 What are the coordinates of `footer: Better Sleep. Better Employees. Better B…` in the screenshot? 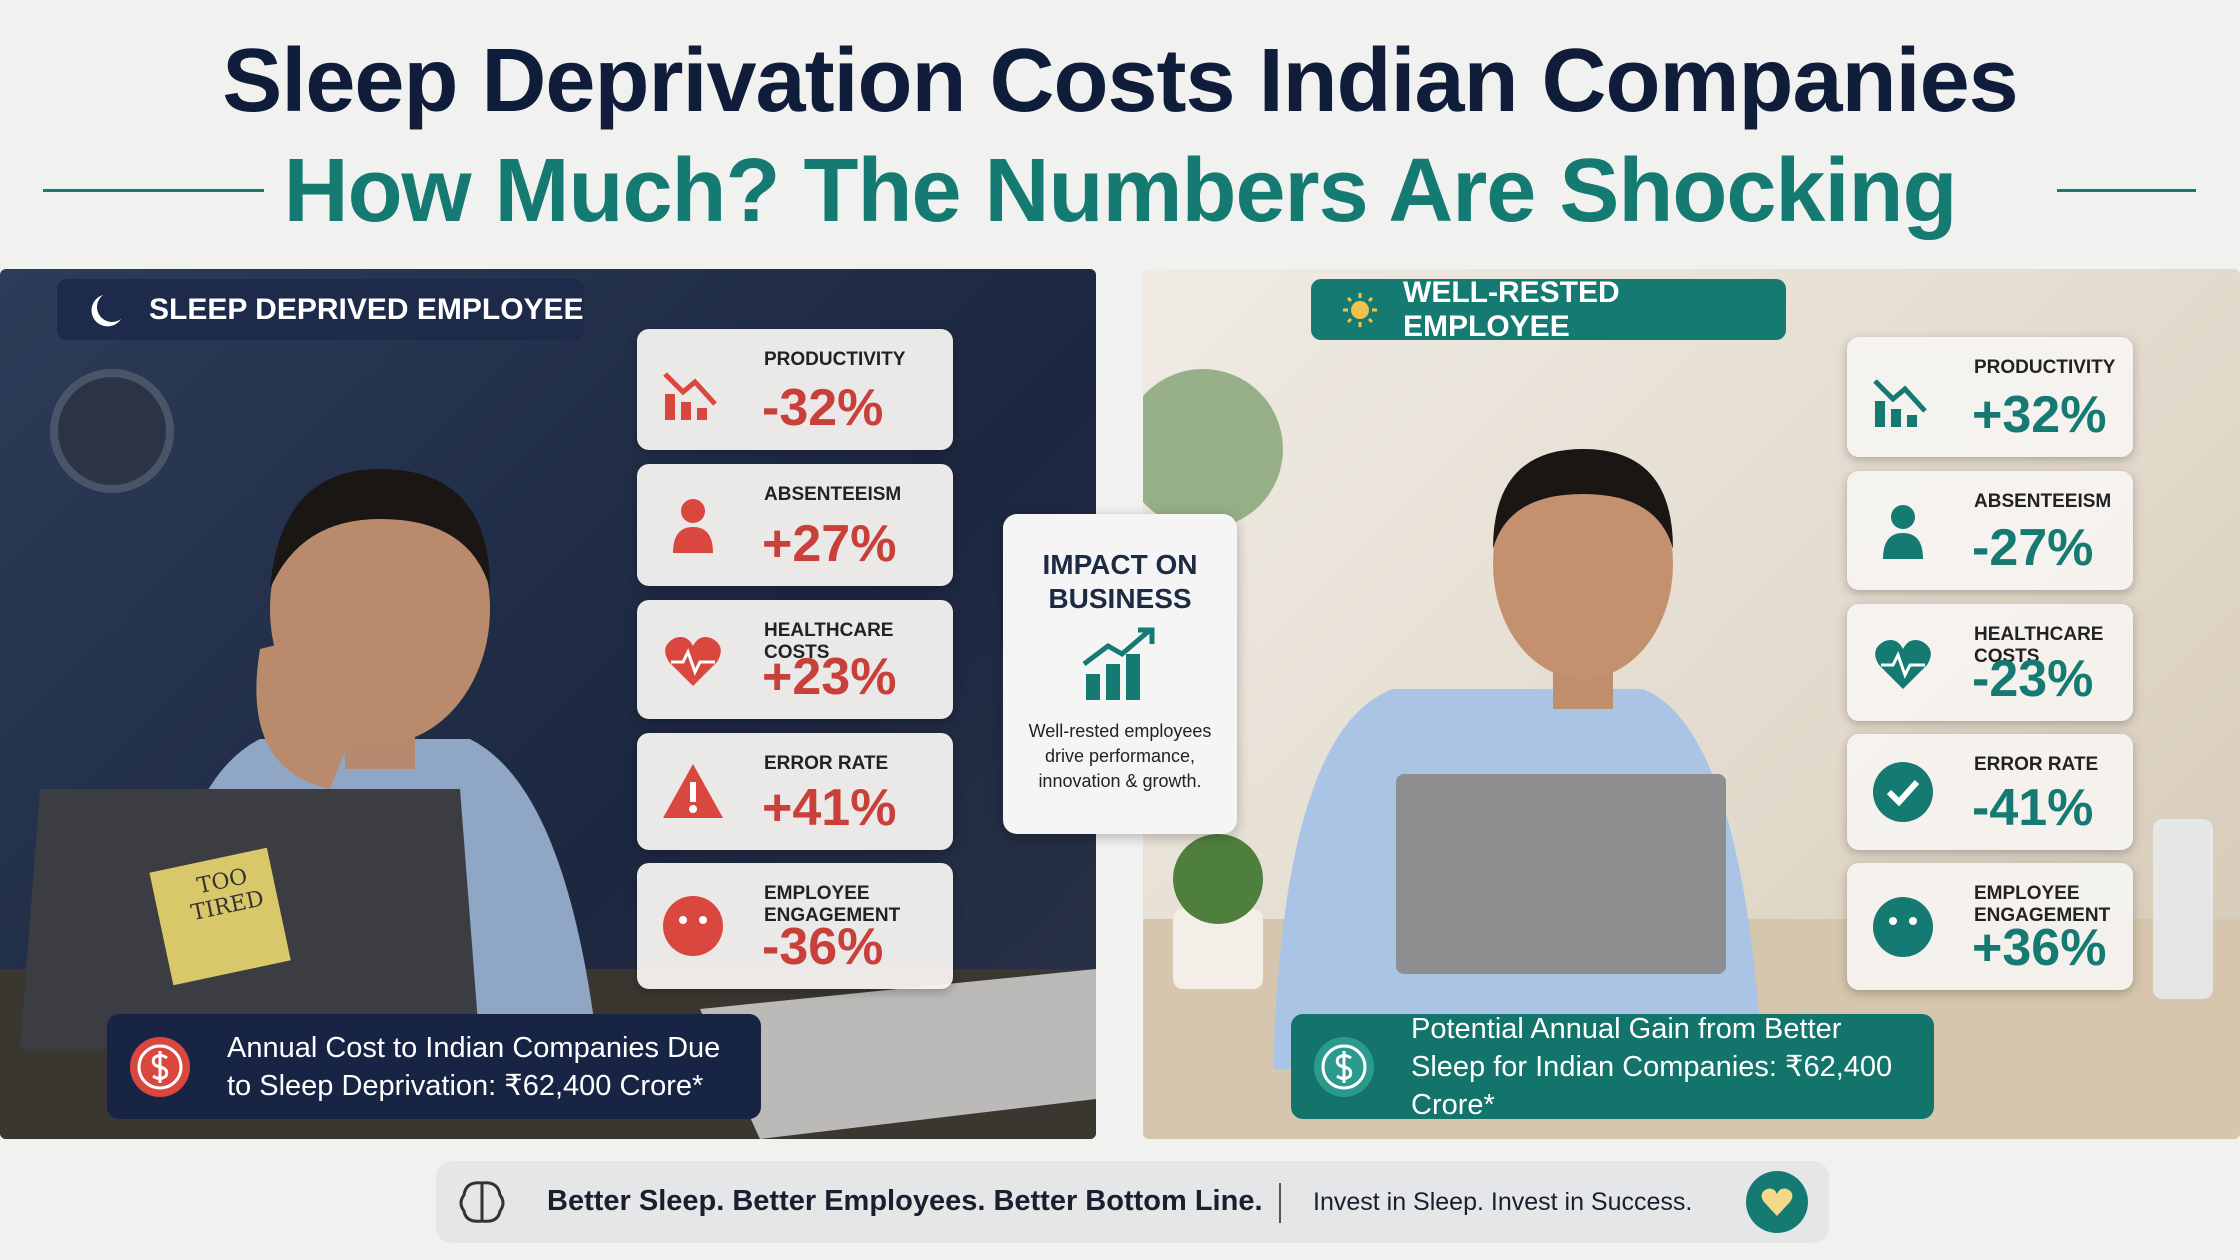 It's located at (1132, 1202).